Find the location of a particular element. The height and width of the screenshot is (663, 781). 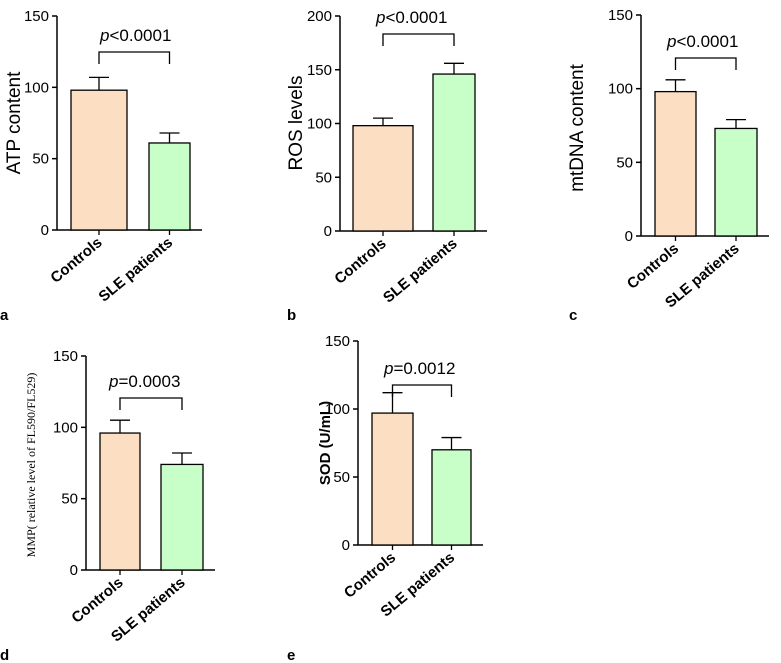

y-axis-label: ROS levels is located at coordinates (296, 122).